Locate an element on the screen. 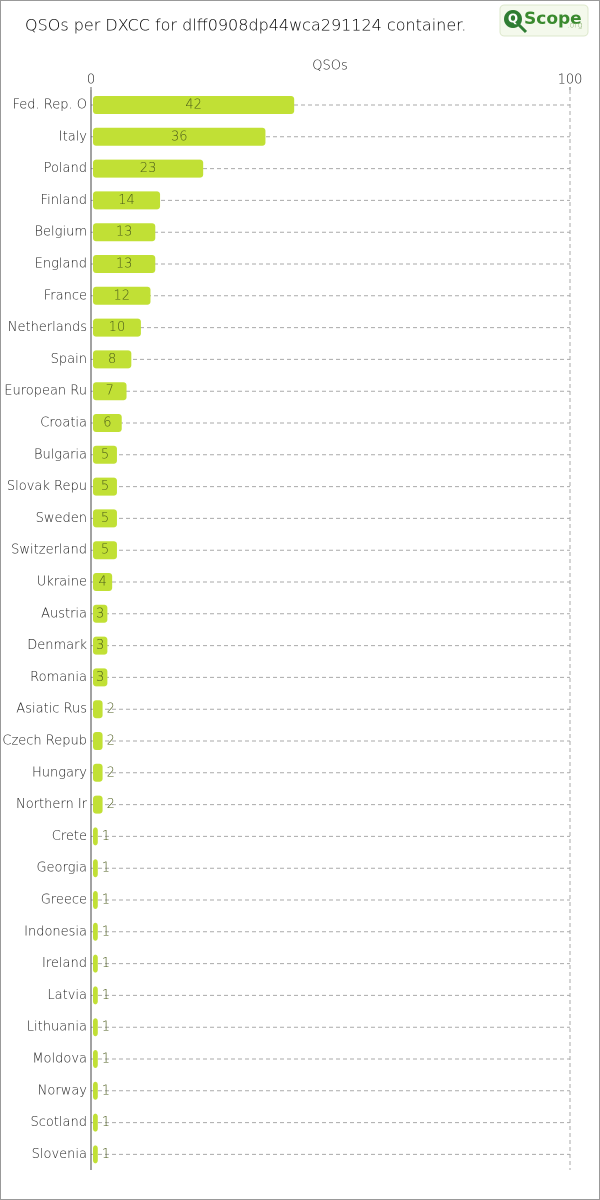  y-tick-label: Netherlands is located at coordinates (47, 327).